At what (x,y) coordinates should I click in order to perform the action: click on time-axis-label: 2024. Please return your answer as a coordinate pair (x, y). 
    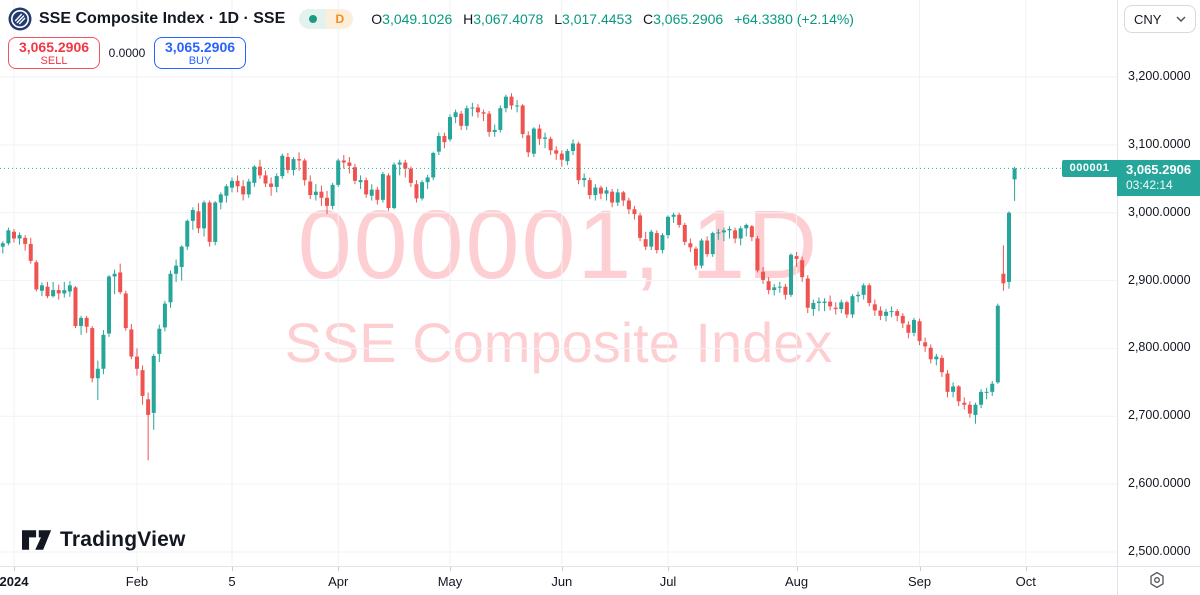
    Looking at the image, I should click on (14, 581).